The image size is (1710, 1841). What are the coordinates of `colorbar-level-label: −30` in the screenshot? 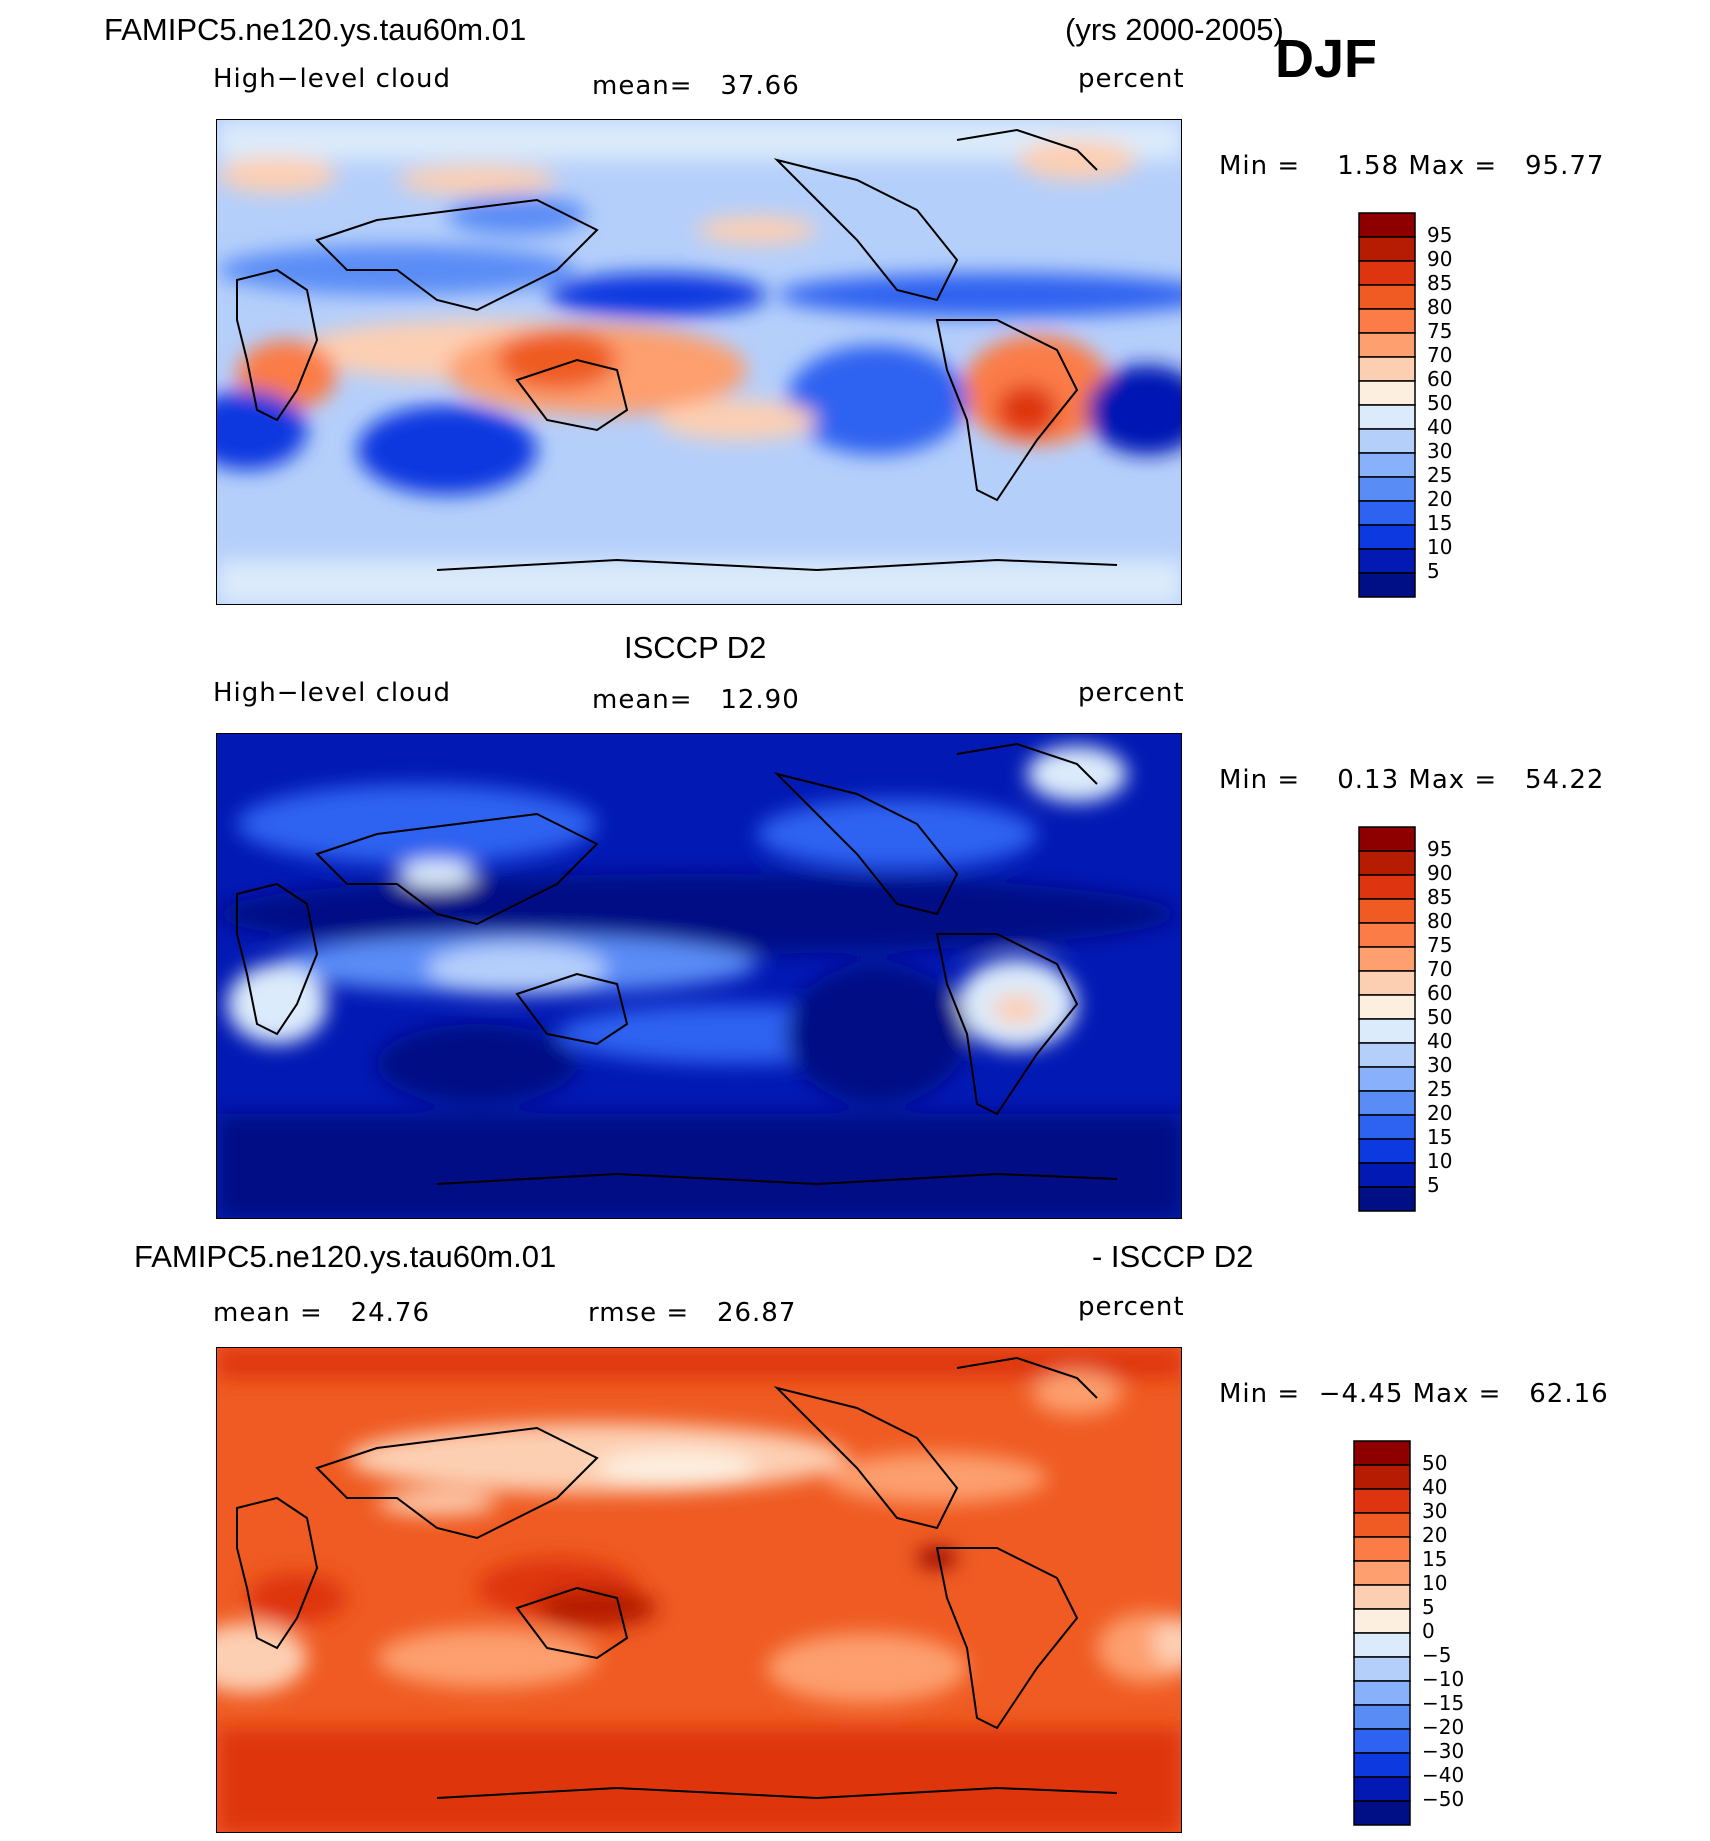 It's located at (1443, 1751).